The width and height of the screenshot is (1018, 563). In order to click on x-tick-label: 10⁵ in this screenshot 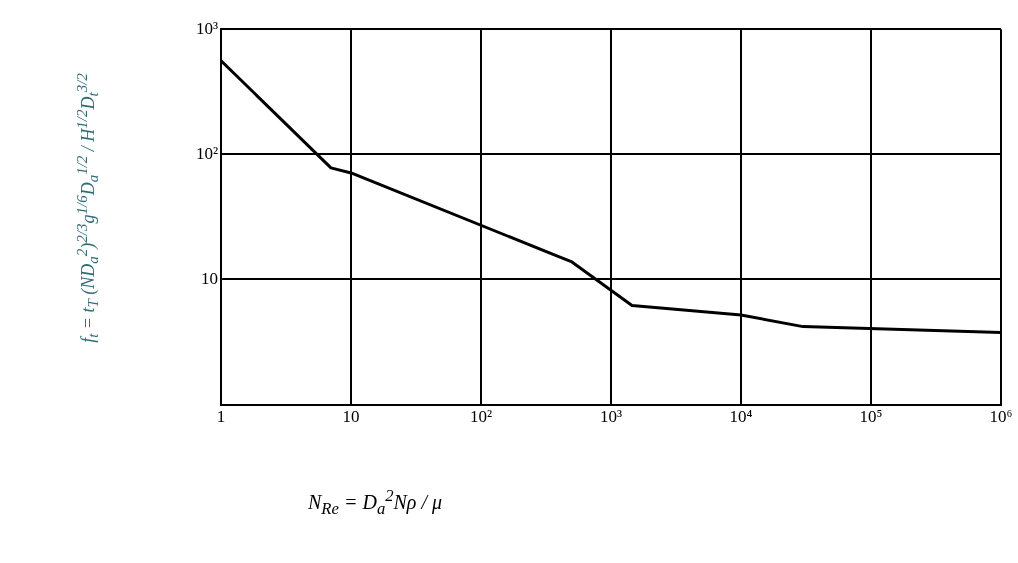, I will do `click(871, 417)`.